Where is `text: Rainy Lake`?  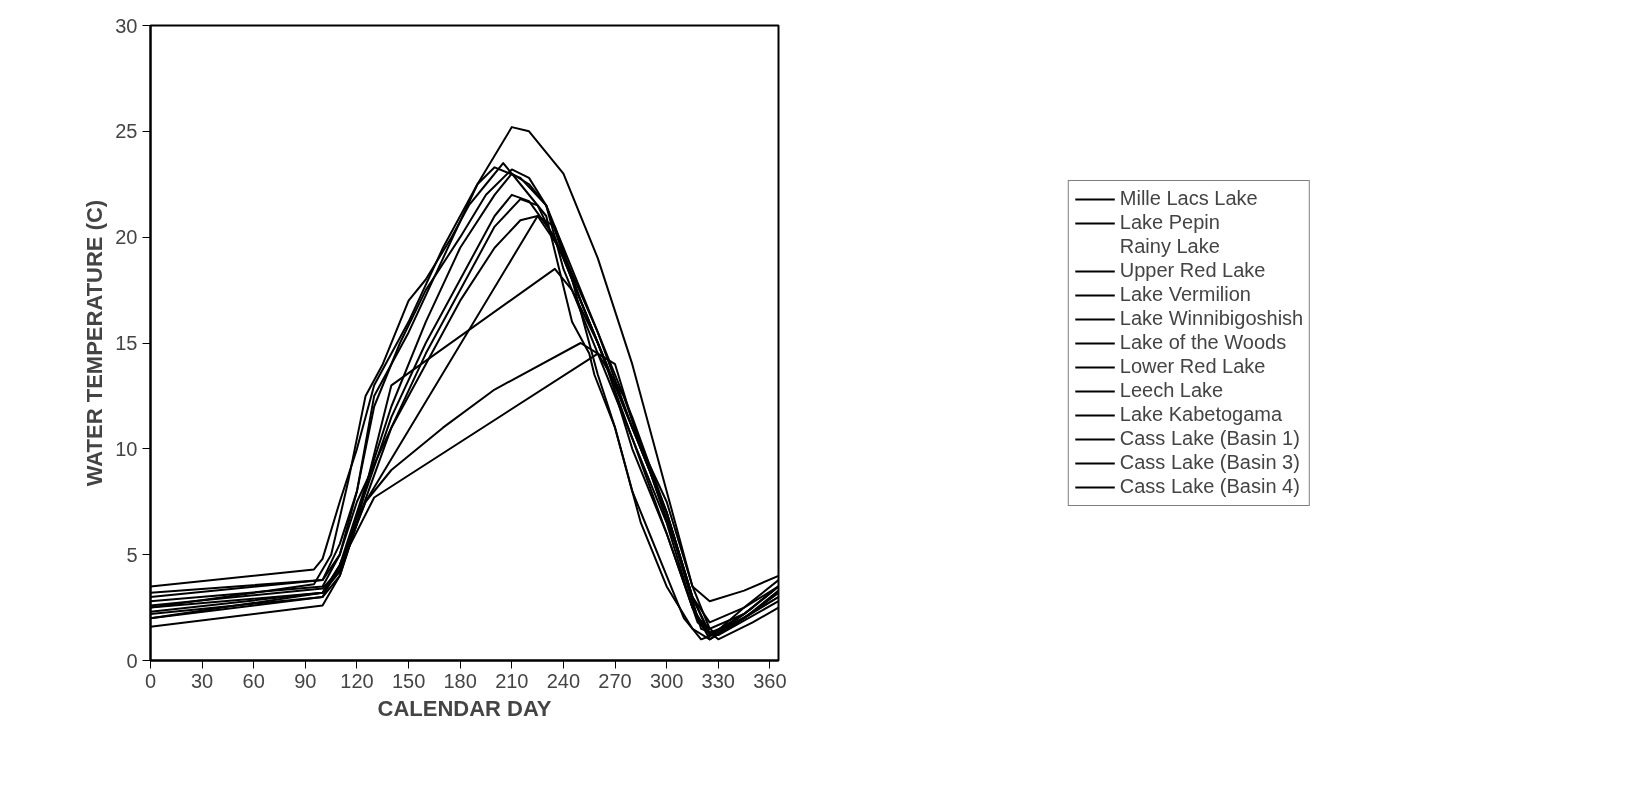 text: Rainy Lake is located at coordinates (1169, 246).